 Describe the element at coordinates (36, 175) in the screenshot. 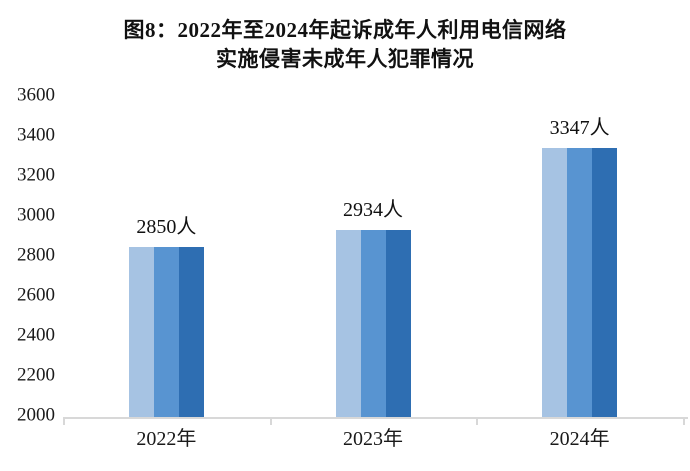

I see `y-axis-tick-label: 3200` at that location.